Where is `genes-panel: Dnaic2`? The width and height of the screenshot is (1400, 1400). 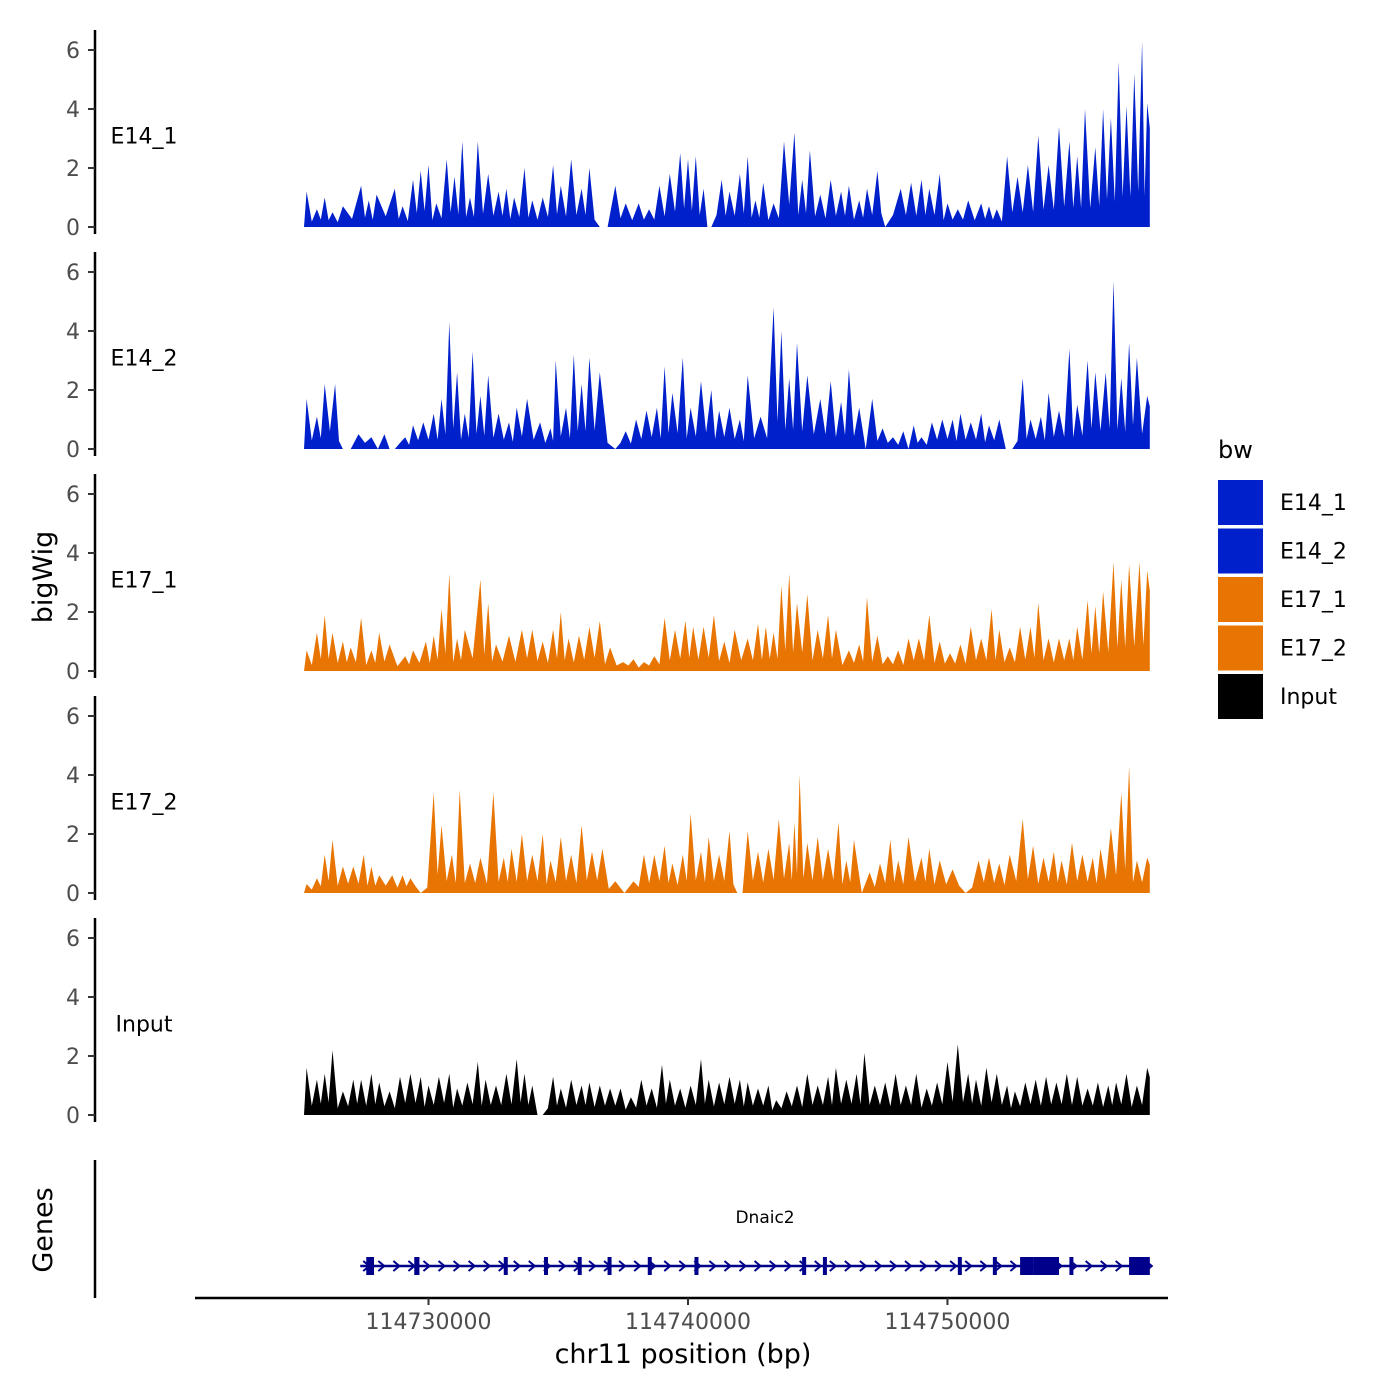
genes-panel: Dnaic2 is located at coordinates (623, 1229).